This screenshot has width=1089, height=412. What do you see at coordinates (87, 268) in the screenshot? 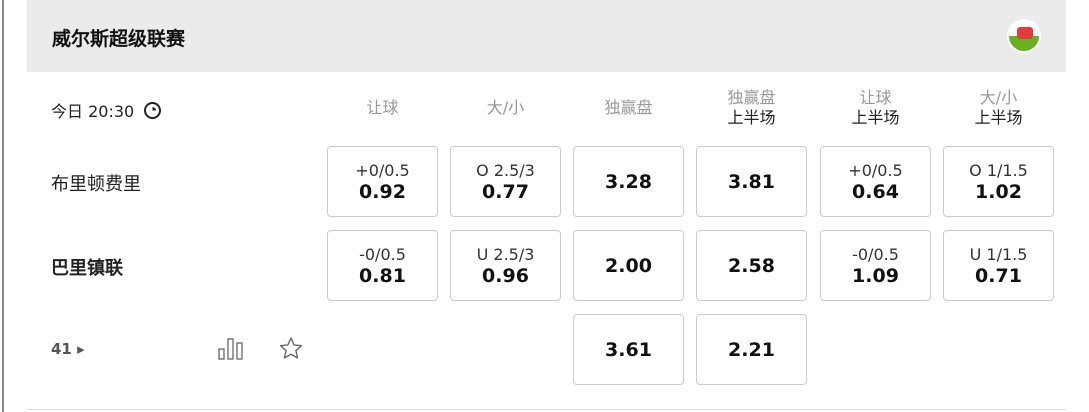
I see `team-name: 巴里镇联` at bounding box center [87, 268].